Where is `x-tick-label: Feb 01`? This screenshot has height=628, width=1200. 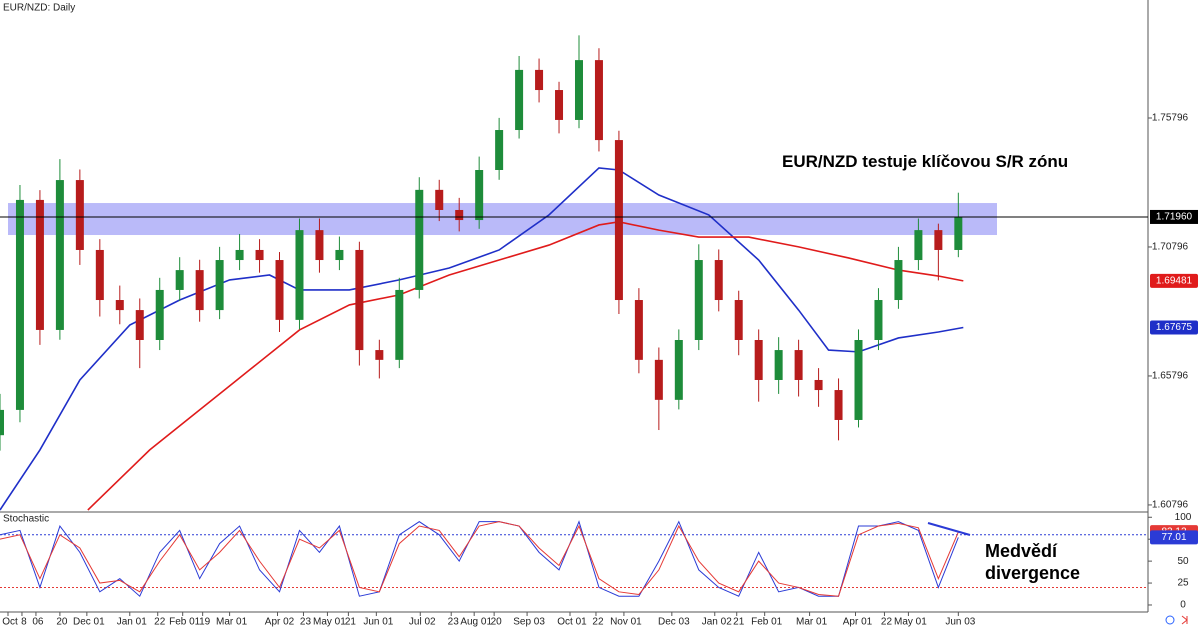 x-tick-label: Feb 01 is located at coordinates (767, 622).